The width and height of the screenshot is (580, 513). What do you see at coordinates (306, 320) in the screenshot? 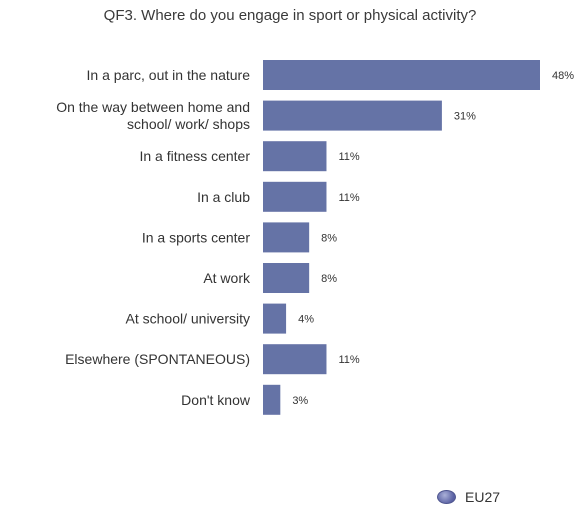
I see `data-label: 4%` at bounding box center [306, 320].